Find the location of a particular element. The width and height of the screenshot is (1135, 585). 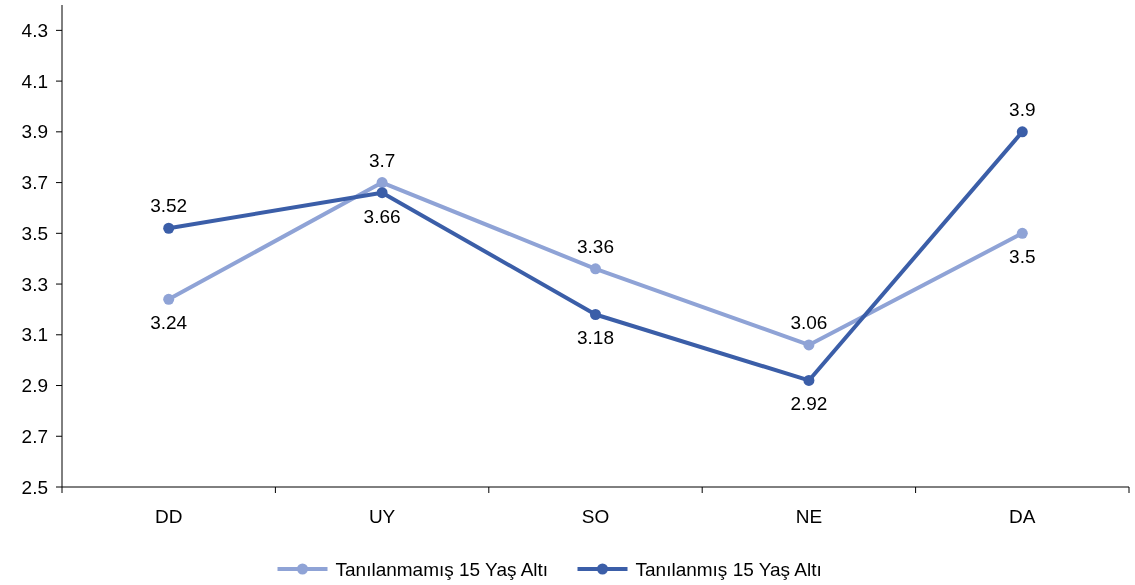

y-tick-label: 3.7 is located at coordinates (34, 183).